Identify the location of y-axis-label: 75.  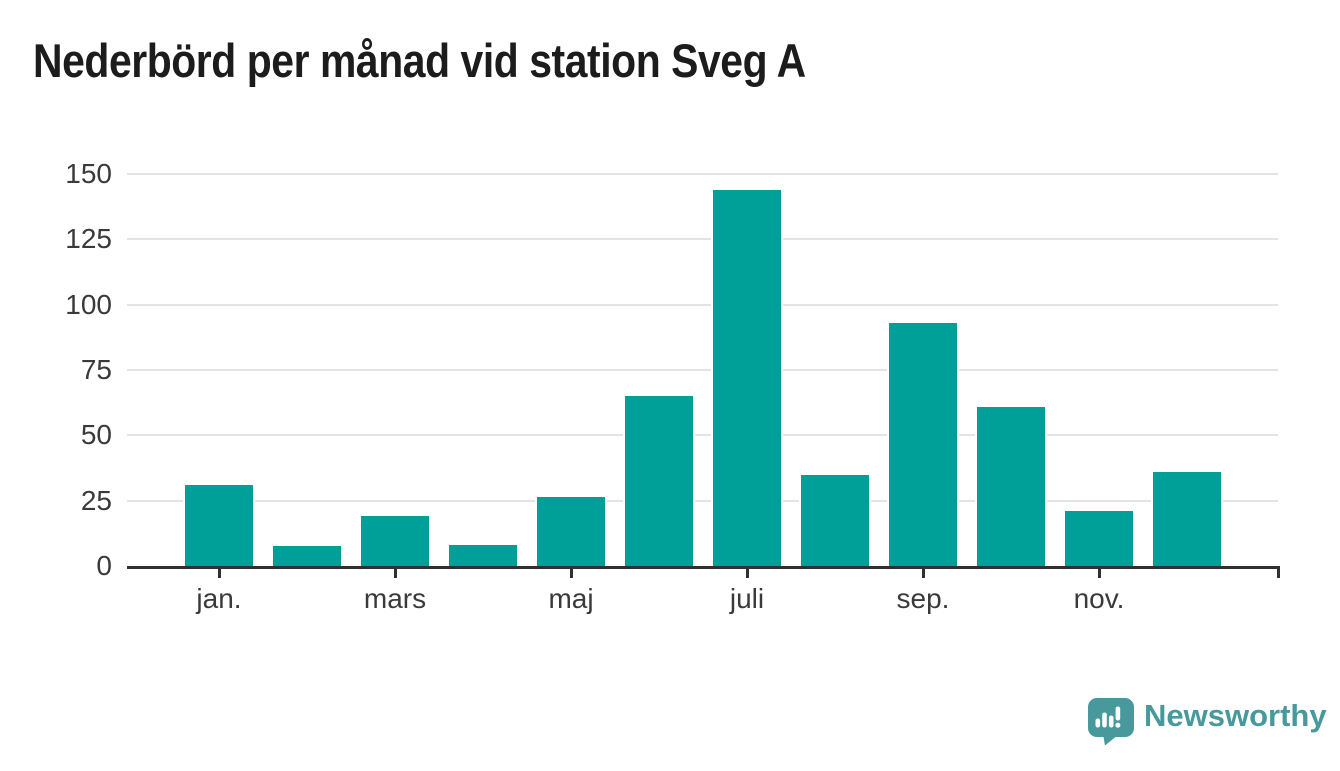
(96, 369).